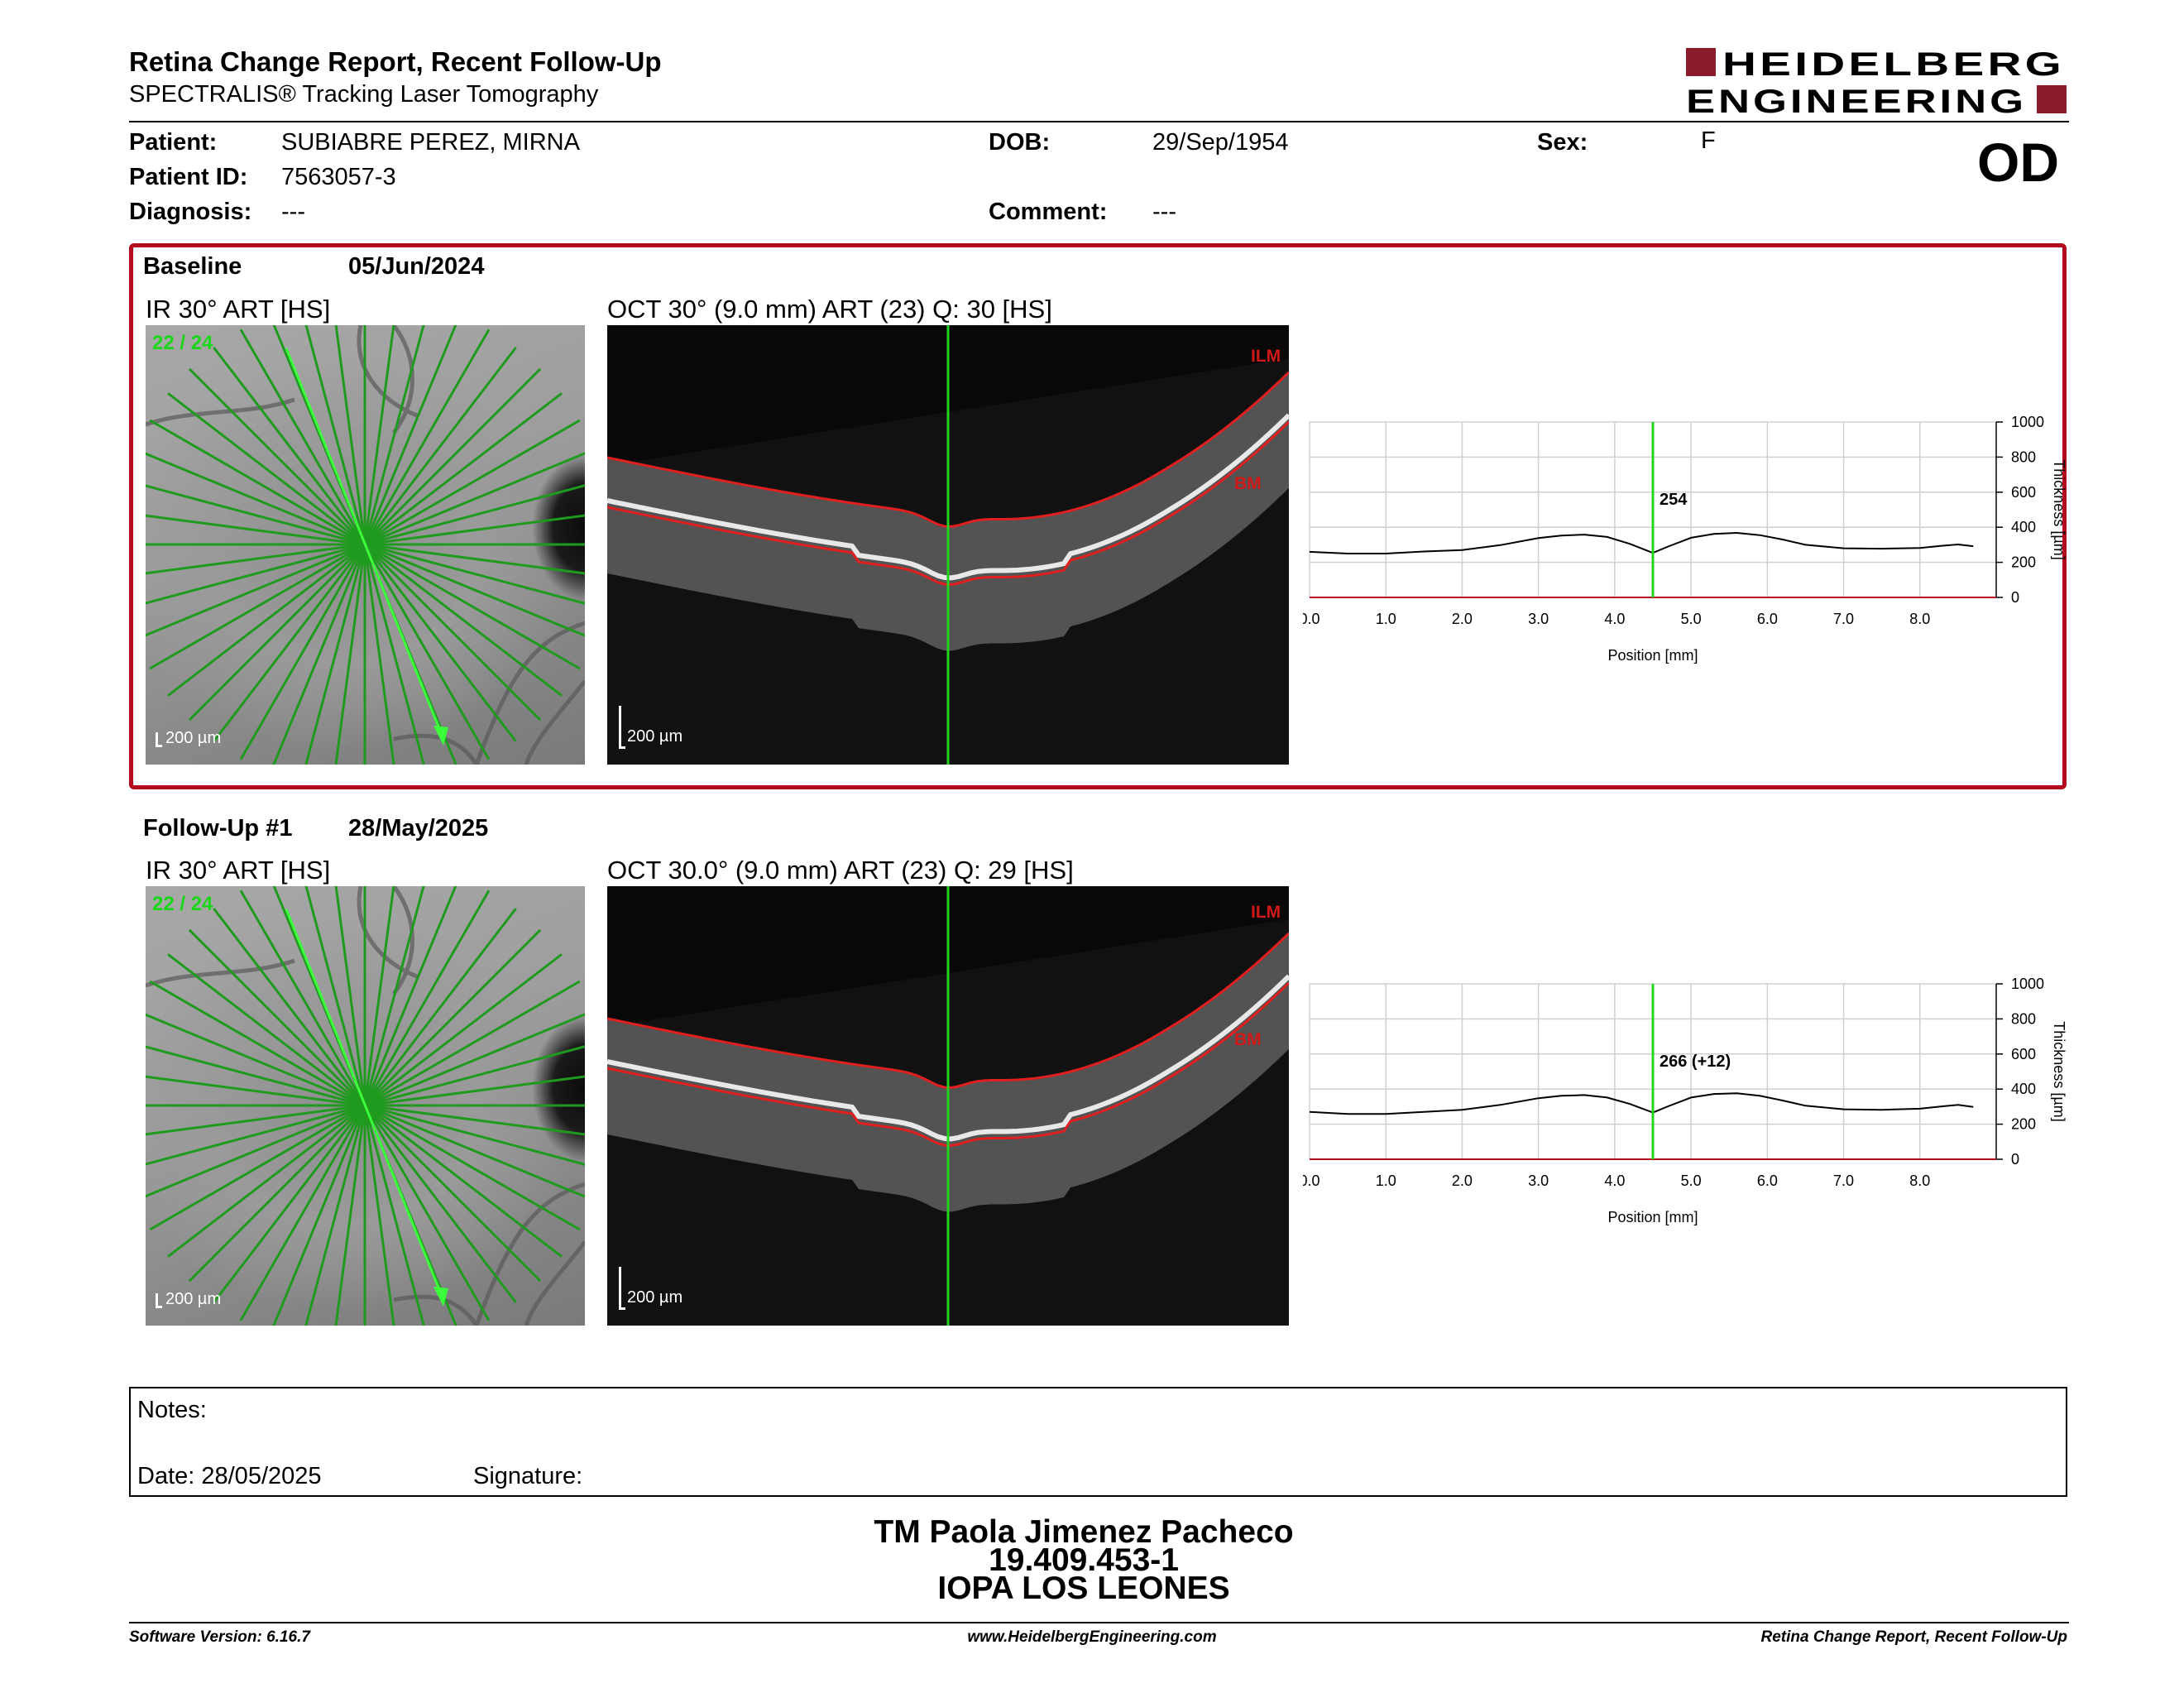 This screenshot has height=1688, width=2184. I want to click on notes-box: Notes: Date: 28/05/2025 Signature:, so click(1098, 1442).